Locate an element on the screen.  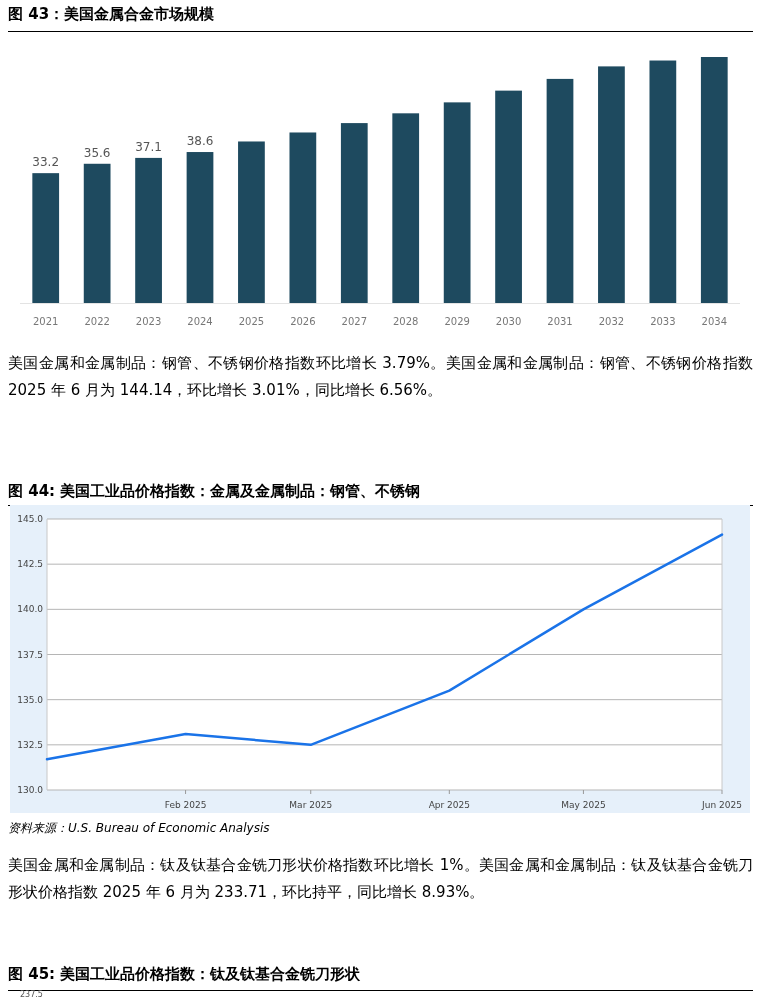
x-tick-label: 2027 is located at coordinates (354, 321).